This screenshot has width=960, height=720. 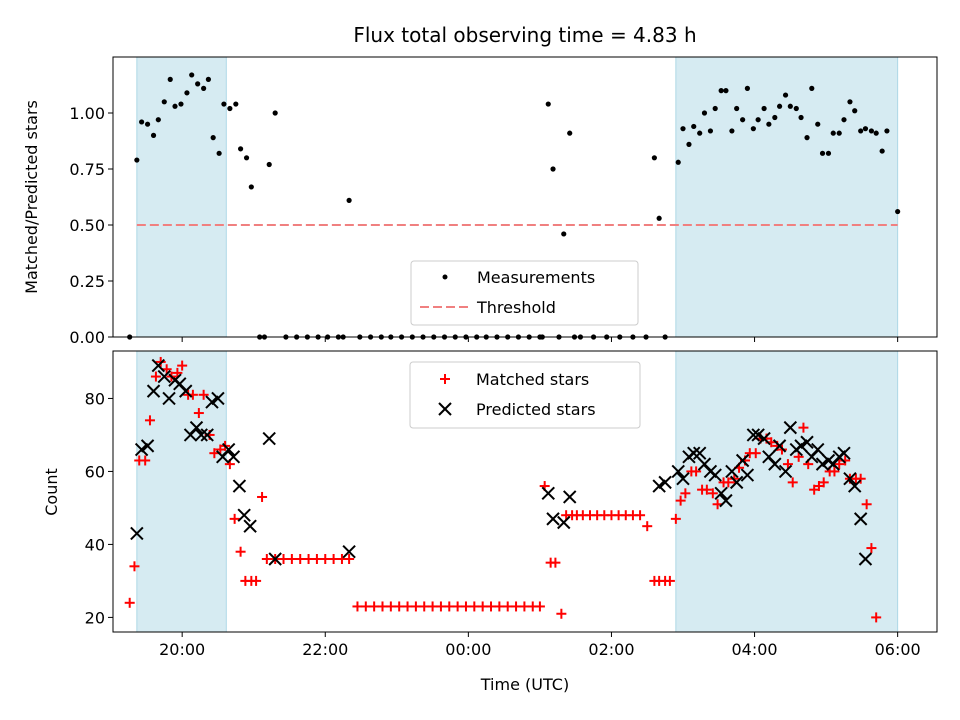 I want to click on y-tick-label: 1.00, so click(x=87, y=113).